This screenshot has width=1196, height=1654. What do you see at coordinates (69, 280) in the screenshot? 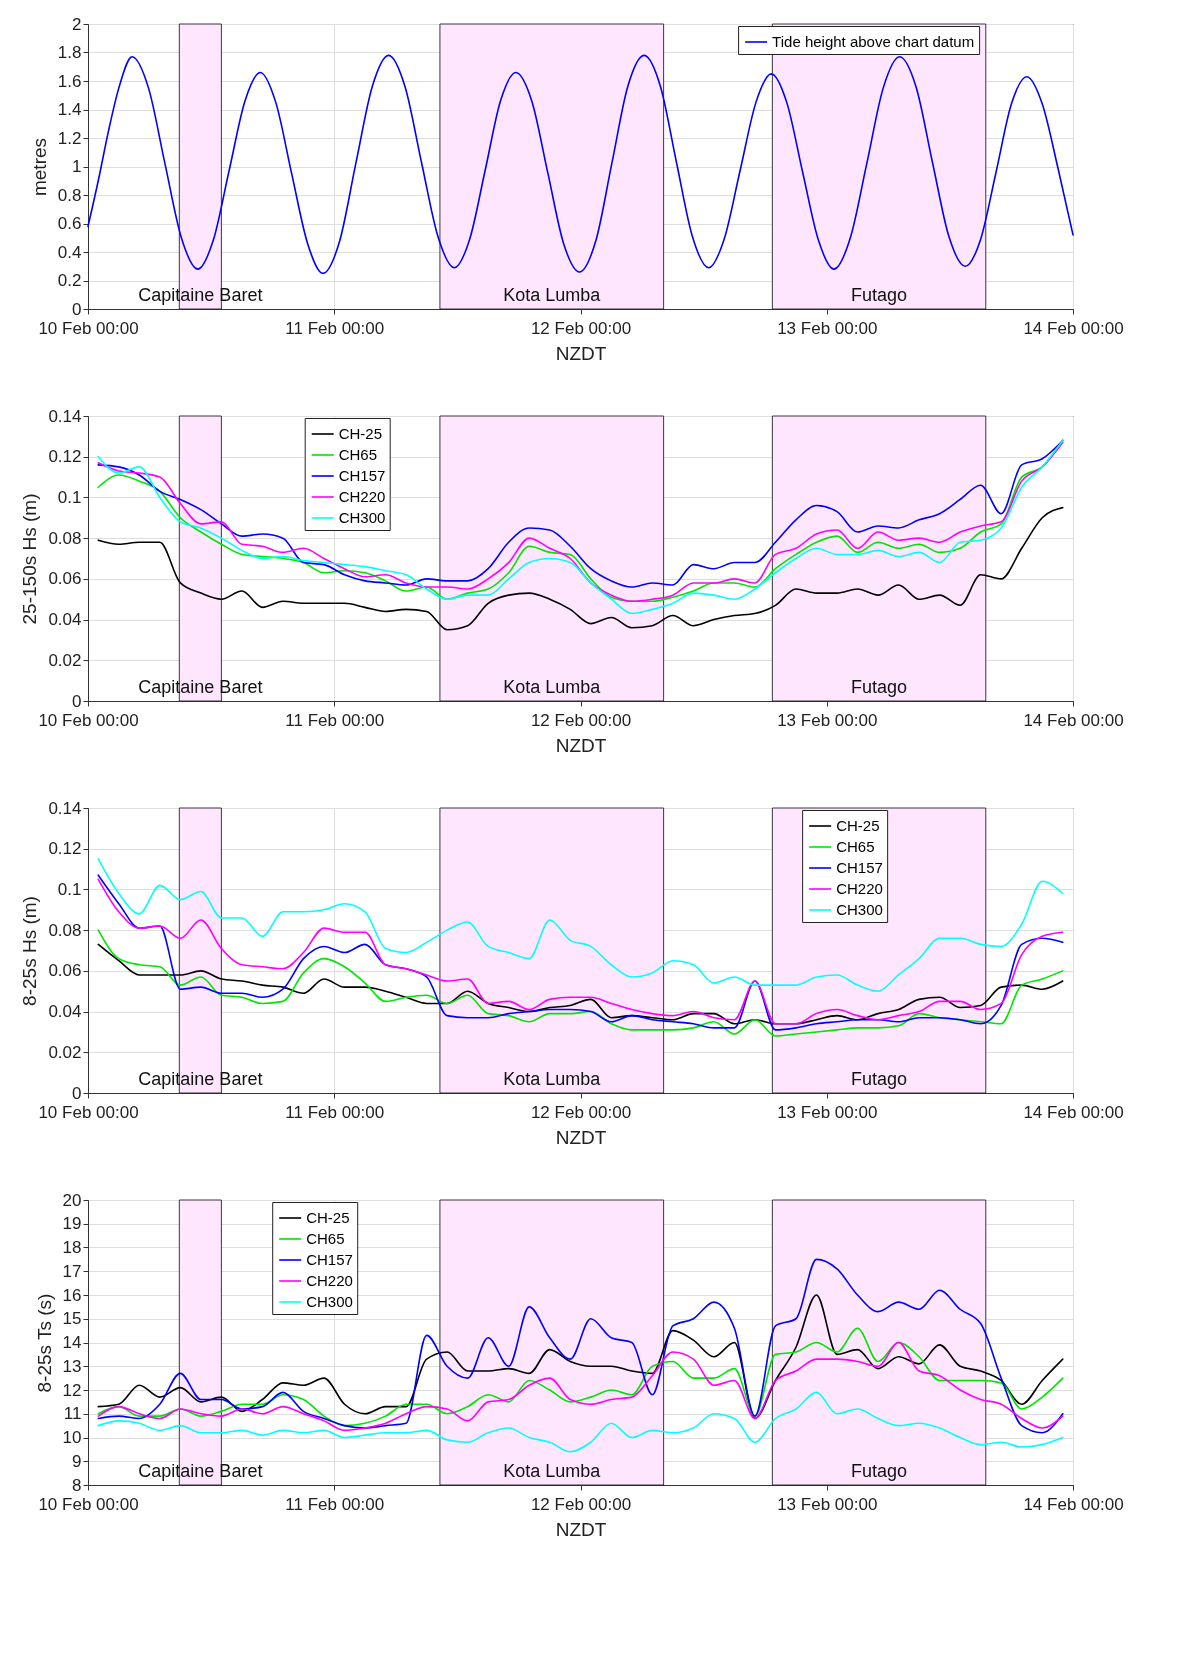
I see `y-tick-label: 0.2` at bounding box center [69, 280].